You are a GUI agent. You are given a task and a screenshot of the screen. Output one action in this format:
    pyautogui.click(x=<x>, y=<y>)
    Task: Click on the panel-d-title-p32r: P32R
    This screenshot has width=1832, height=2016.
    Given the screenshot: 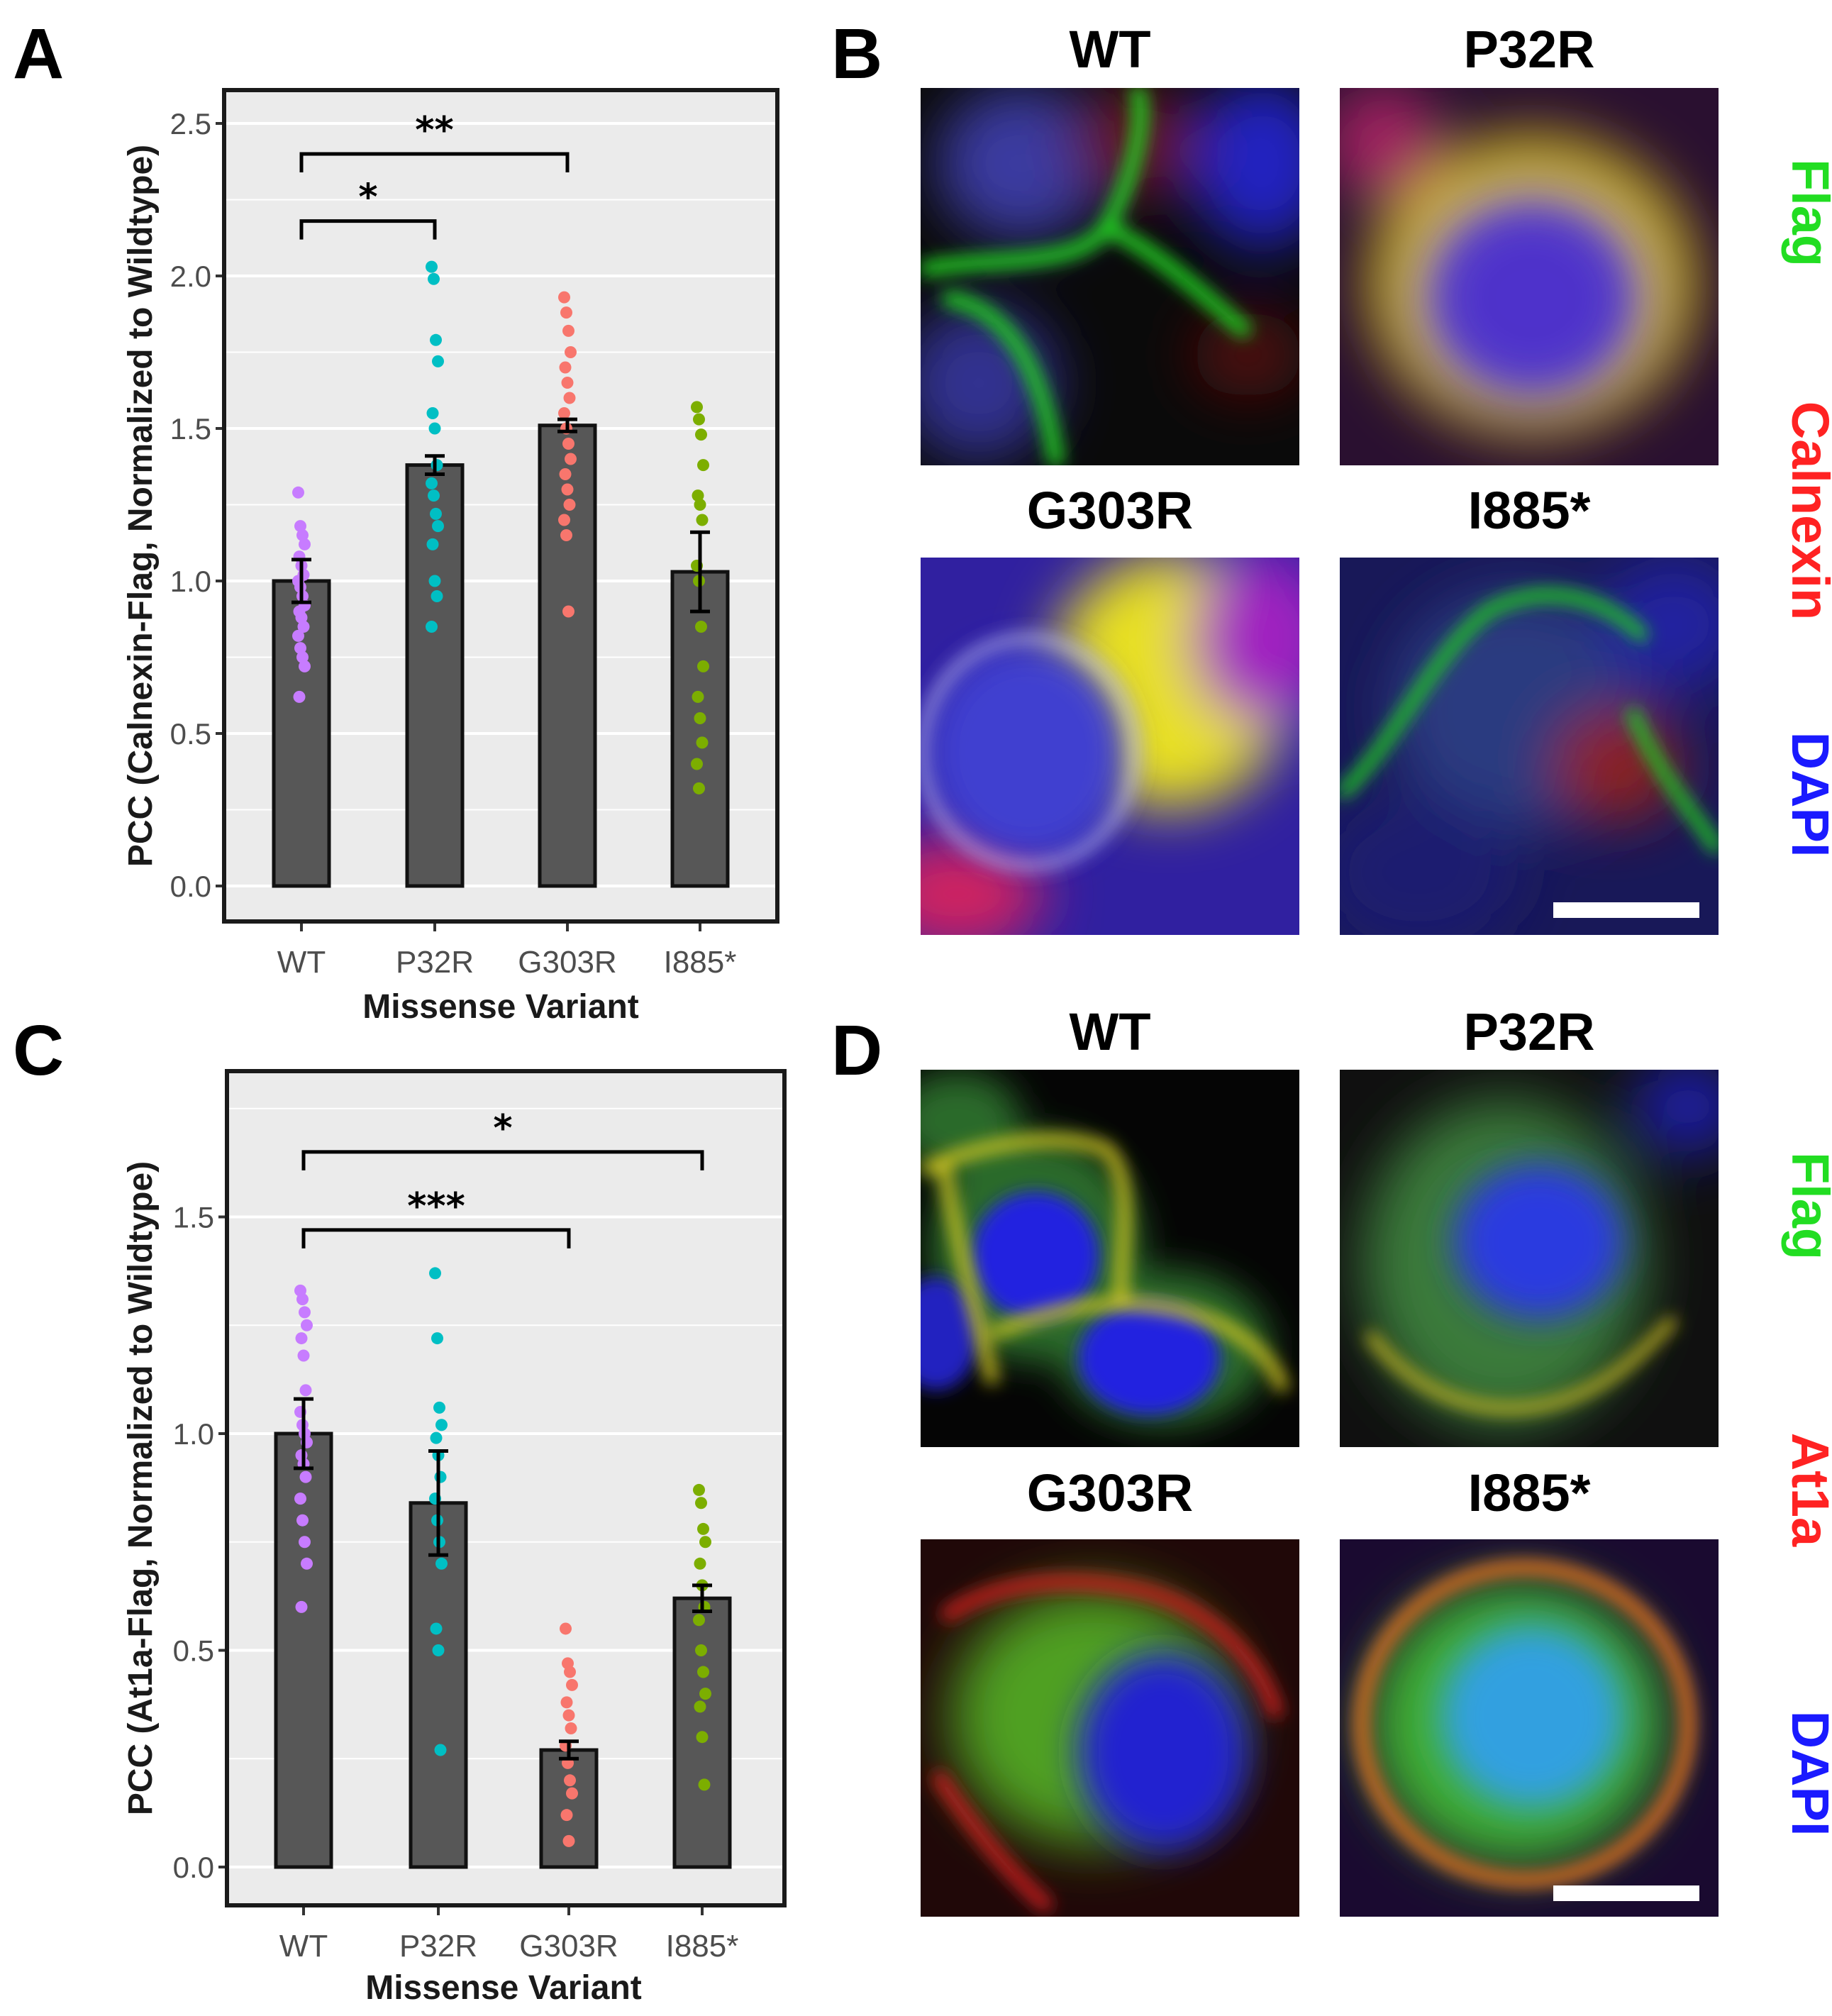 What is the action you would take?
    pyautogui.click(x=1528, y=1032)
    